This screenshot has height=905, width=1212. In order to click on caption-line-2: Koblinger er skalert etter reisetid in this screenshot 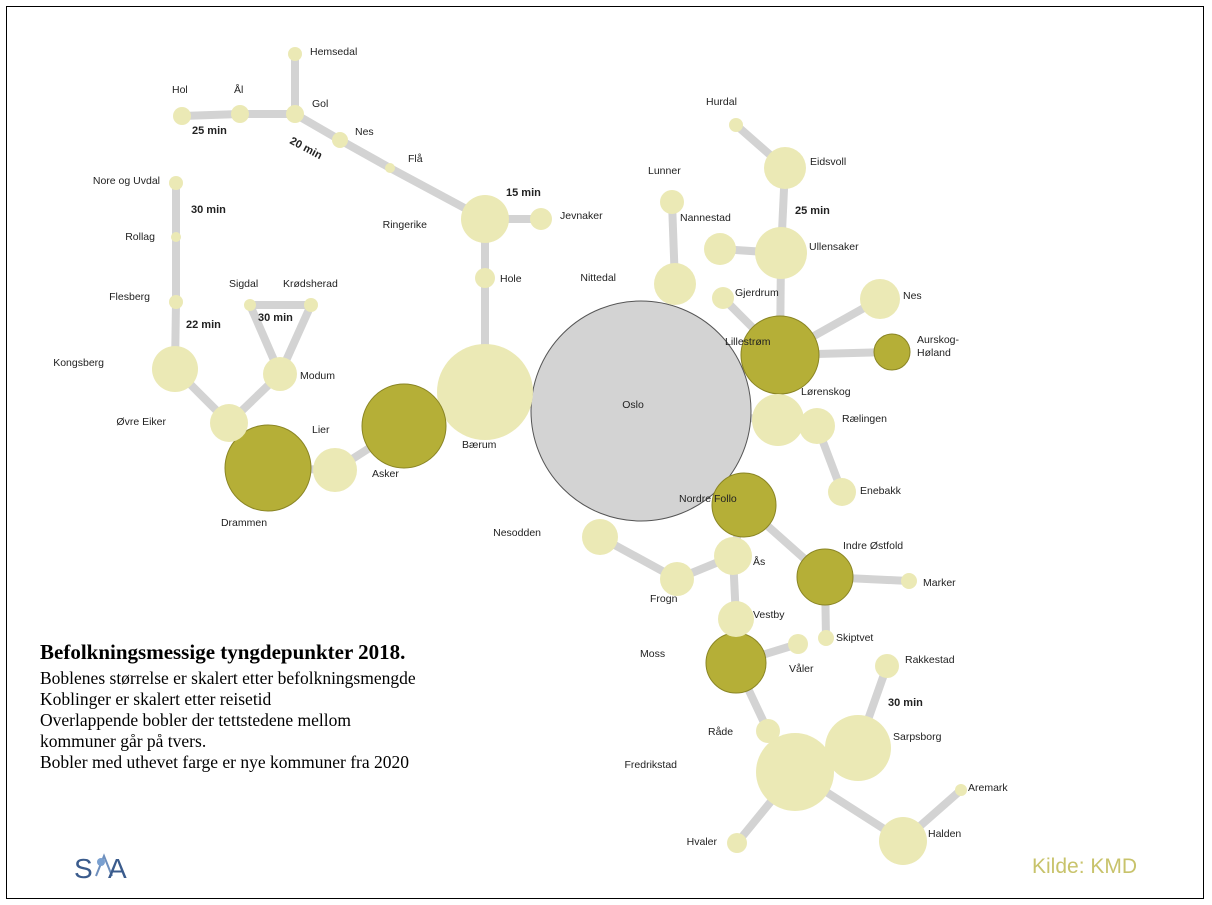, I will do `click(156, 699)`.